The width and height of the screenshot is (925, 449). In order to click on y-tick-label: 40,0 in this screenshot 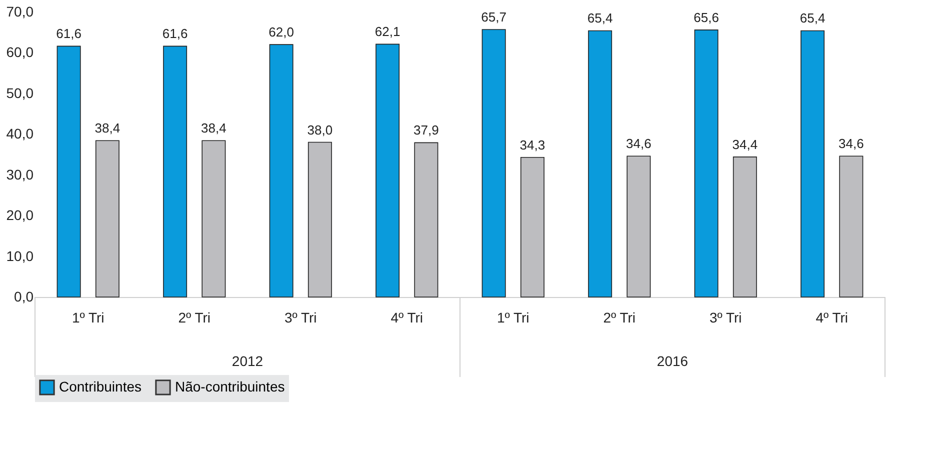, I will do `click(20, 134)`.